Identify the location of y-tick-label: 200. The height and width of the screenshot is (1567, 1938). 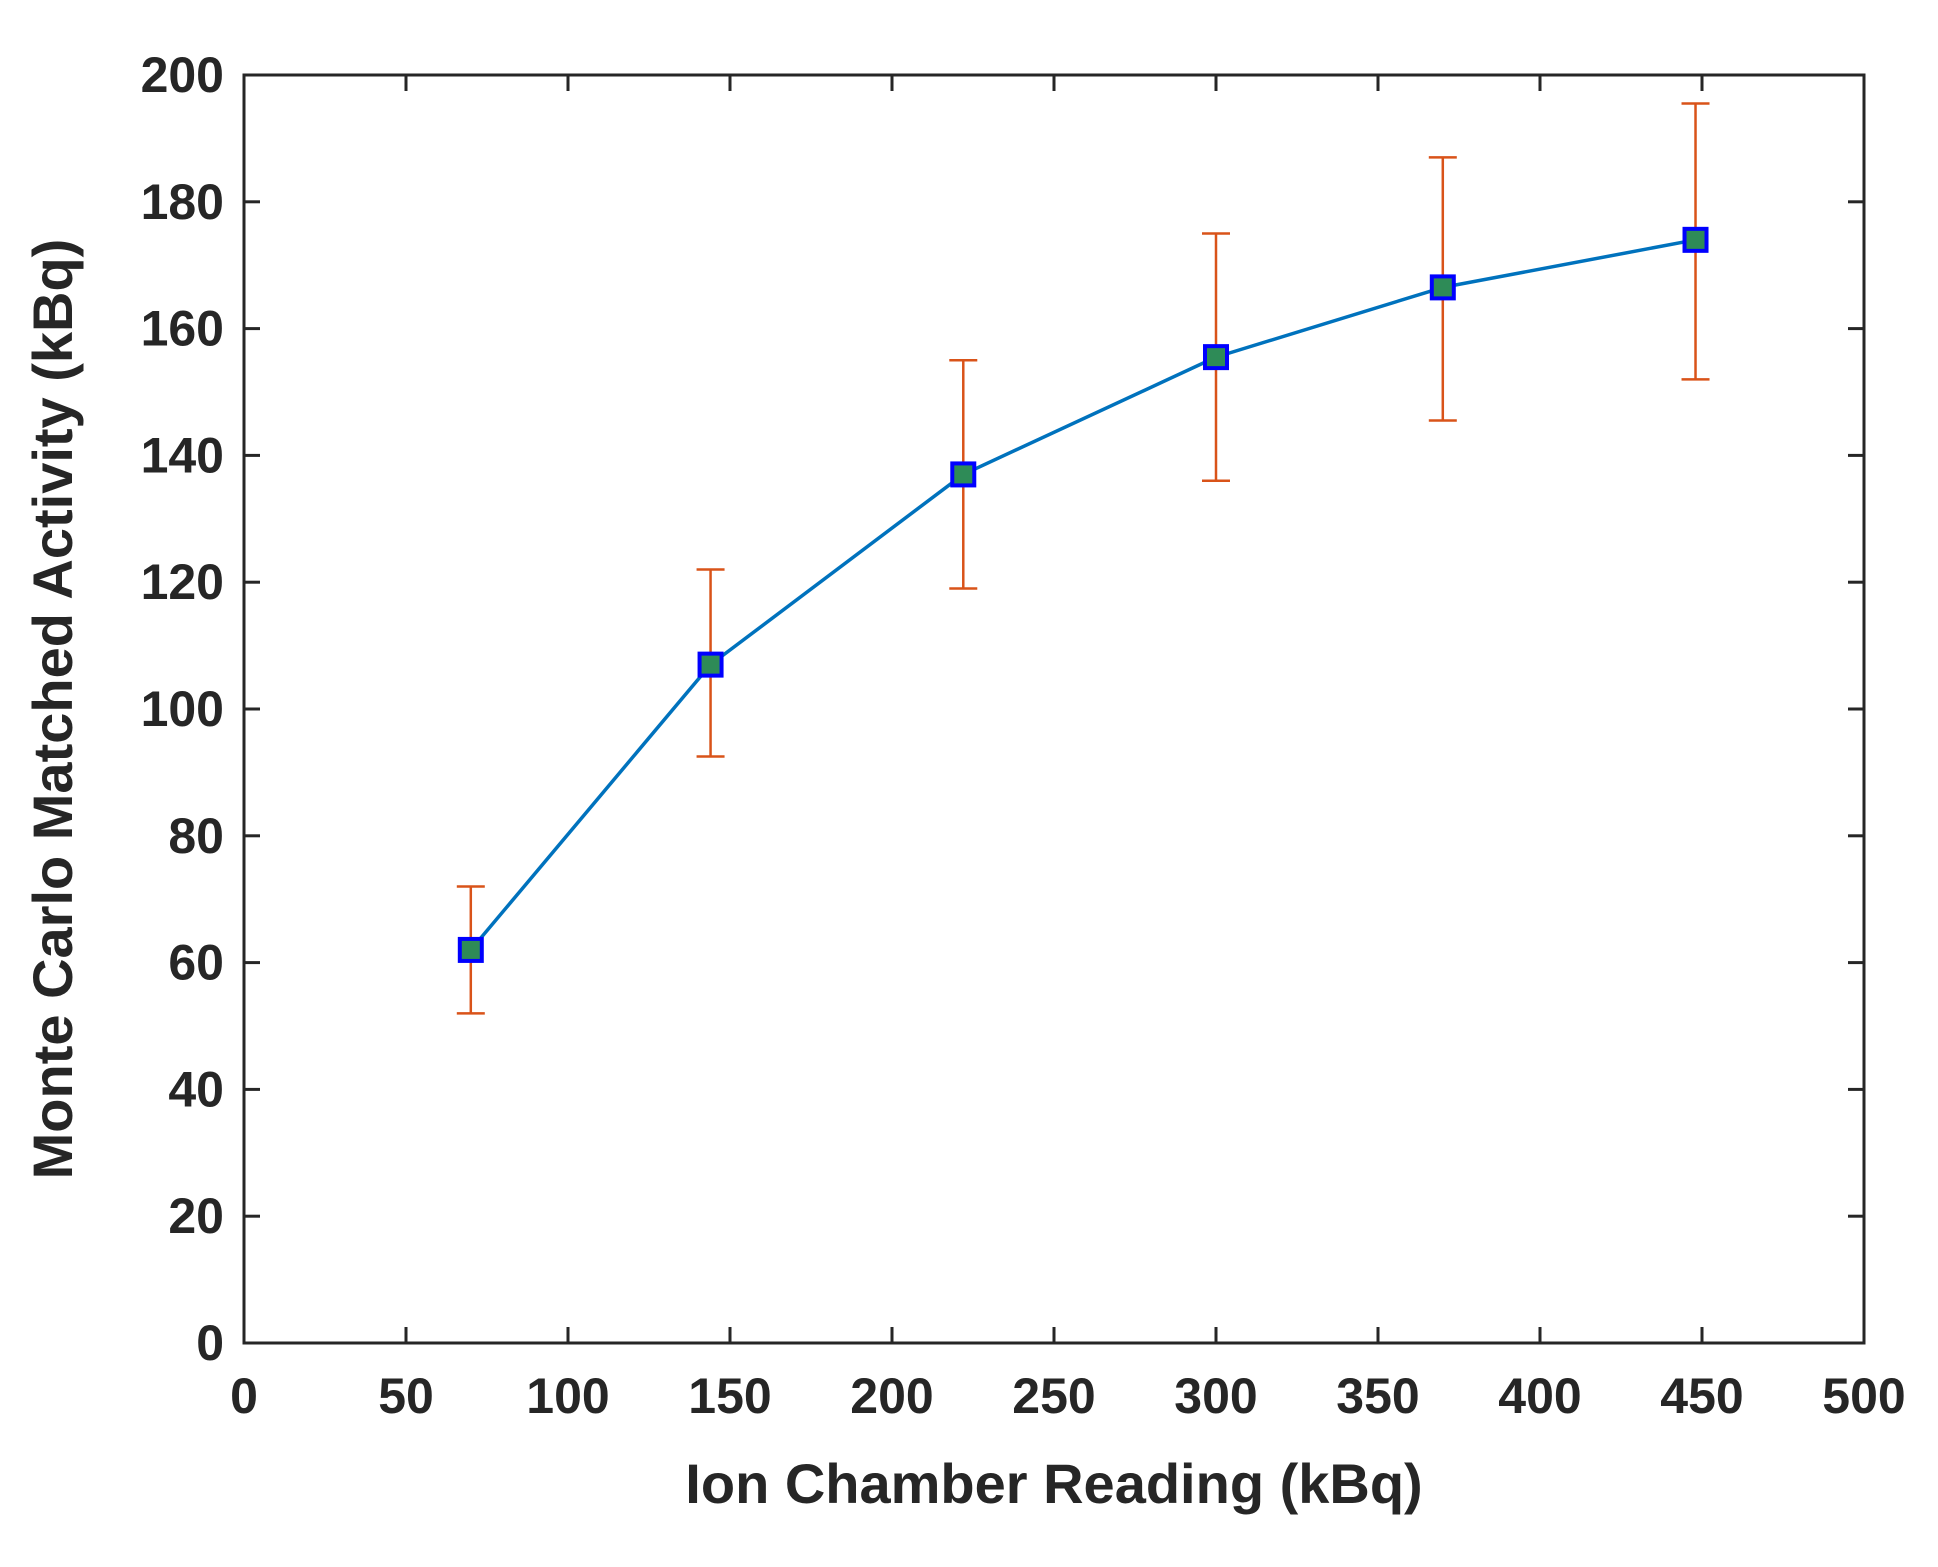
(182, 75).